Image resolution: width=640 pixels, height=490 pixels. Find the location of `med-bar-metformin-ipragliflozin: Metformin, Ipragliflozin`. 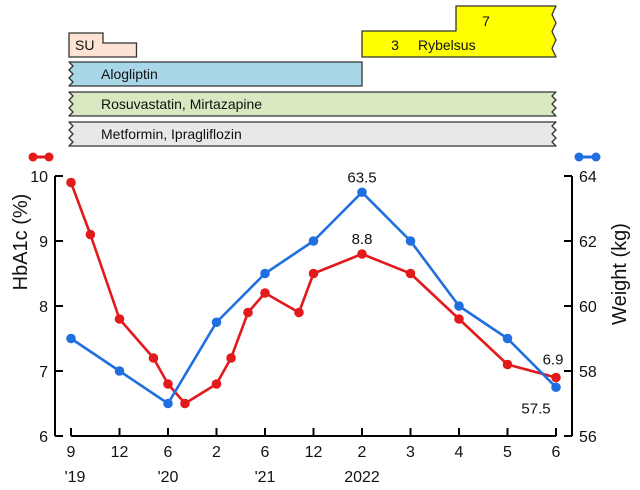

med-bar-metformin-ipragliflozin: Metformin, Ipragliflozin is located at coordinates (312, 134).